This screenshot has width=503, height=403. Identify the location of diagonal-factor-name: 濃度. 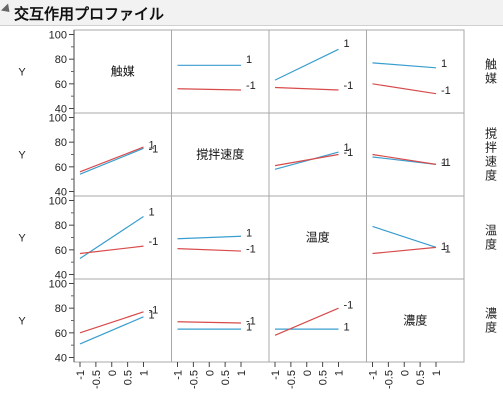
(415, 320).